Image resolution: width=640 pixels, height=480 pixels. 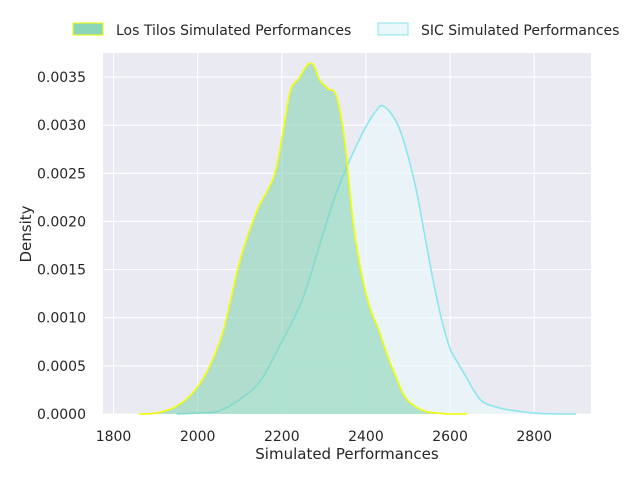 What do you see at coordinates (366, 437) in the screenshot?
I see `x-tick-label: 2400` at bounding box center [366, 437].